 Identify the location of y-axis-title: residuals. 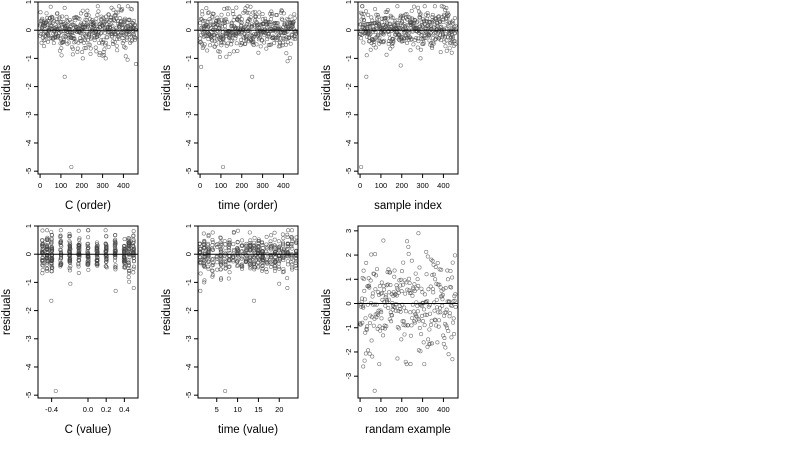
(7, 312).